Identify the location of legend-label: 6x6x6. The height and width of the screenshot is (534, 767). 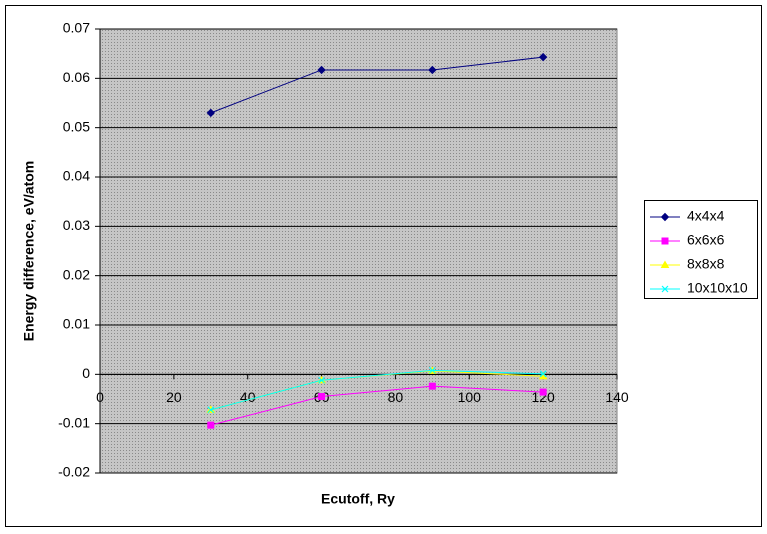
(706, 240).